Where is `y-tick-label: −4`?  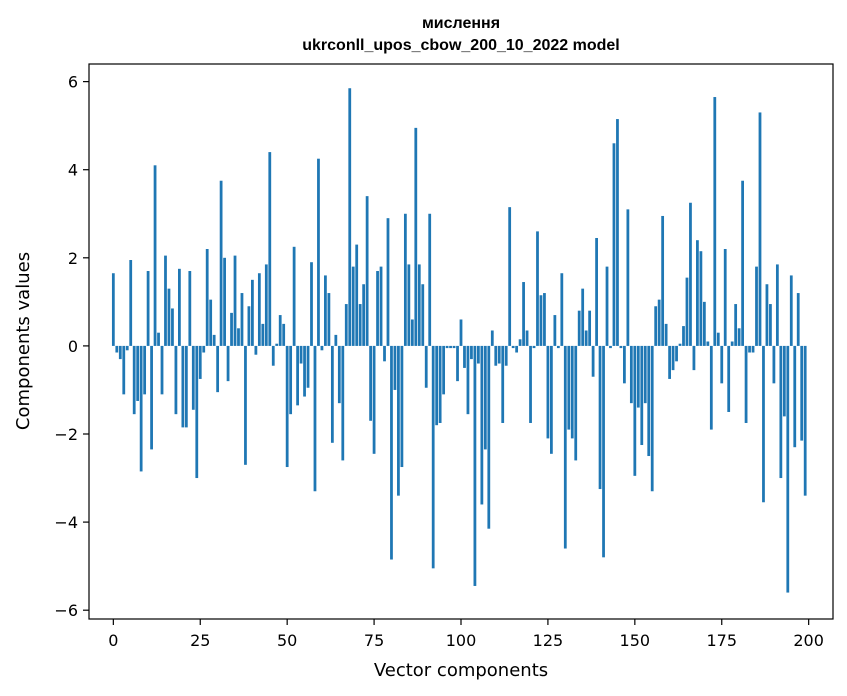 y-tick-label: −4 is located at coordinates (66, 522).